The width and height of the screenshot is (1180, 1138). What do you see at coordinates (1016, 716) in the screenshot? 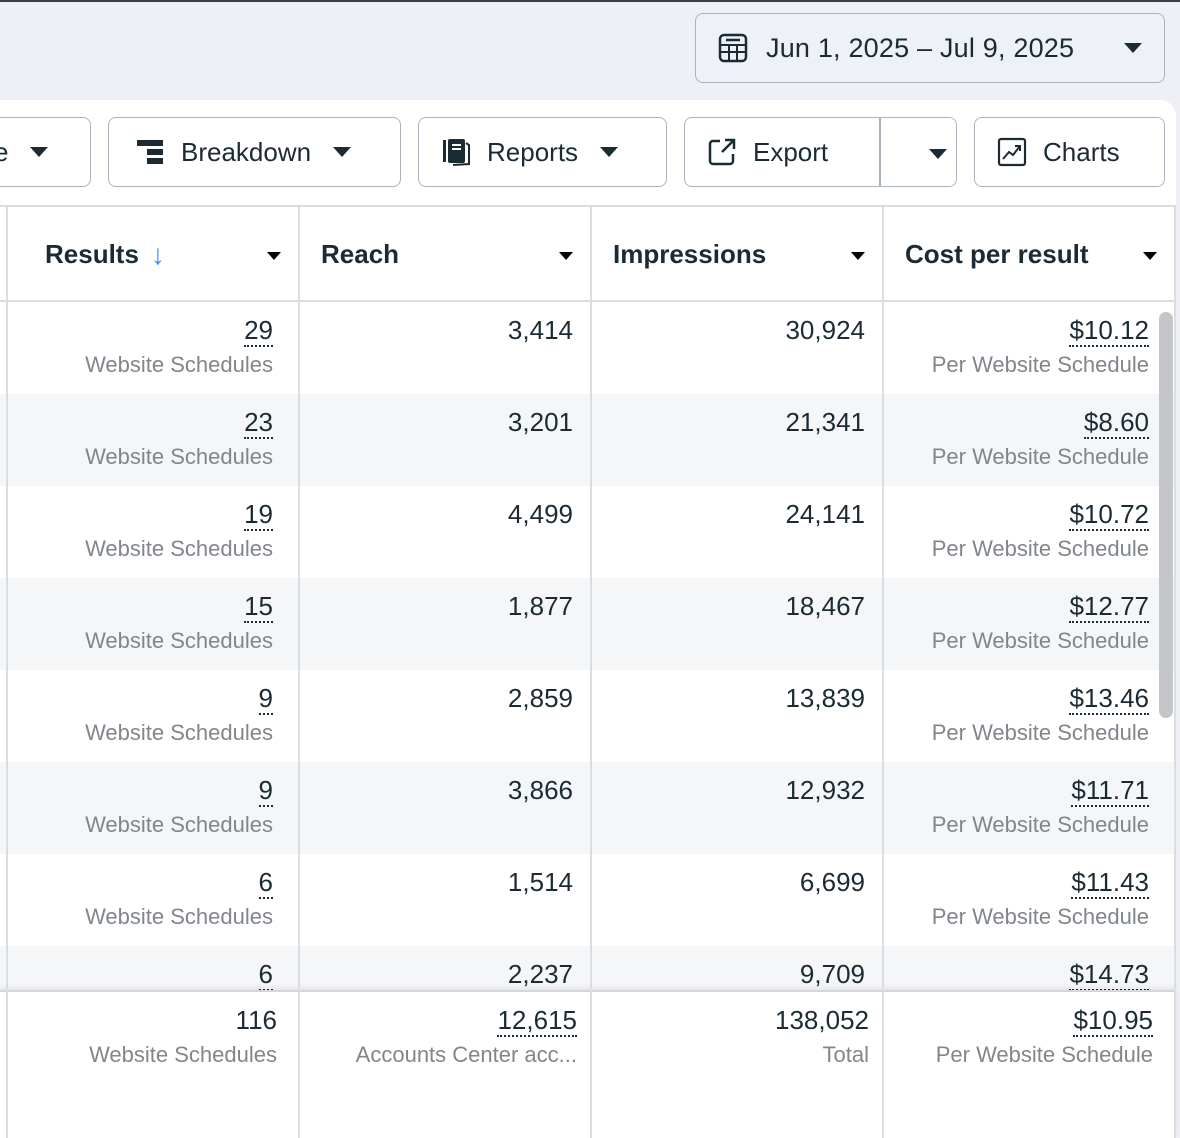
I see `cost-per-result-cell: $13.46 Per Website Schedule` at bounding box center [1016, 716].